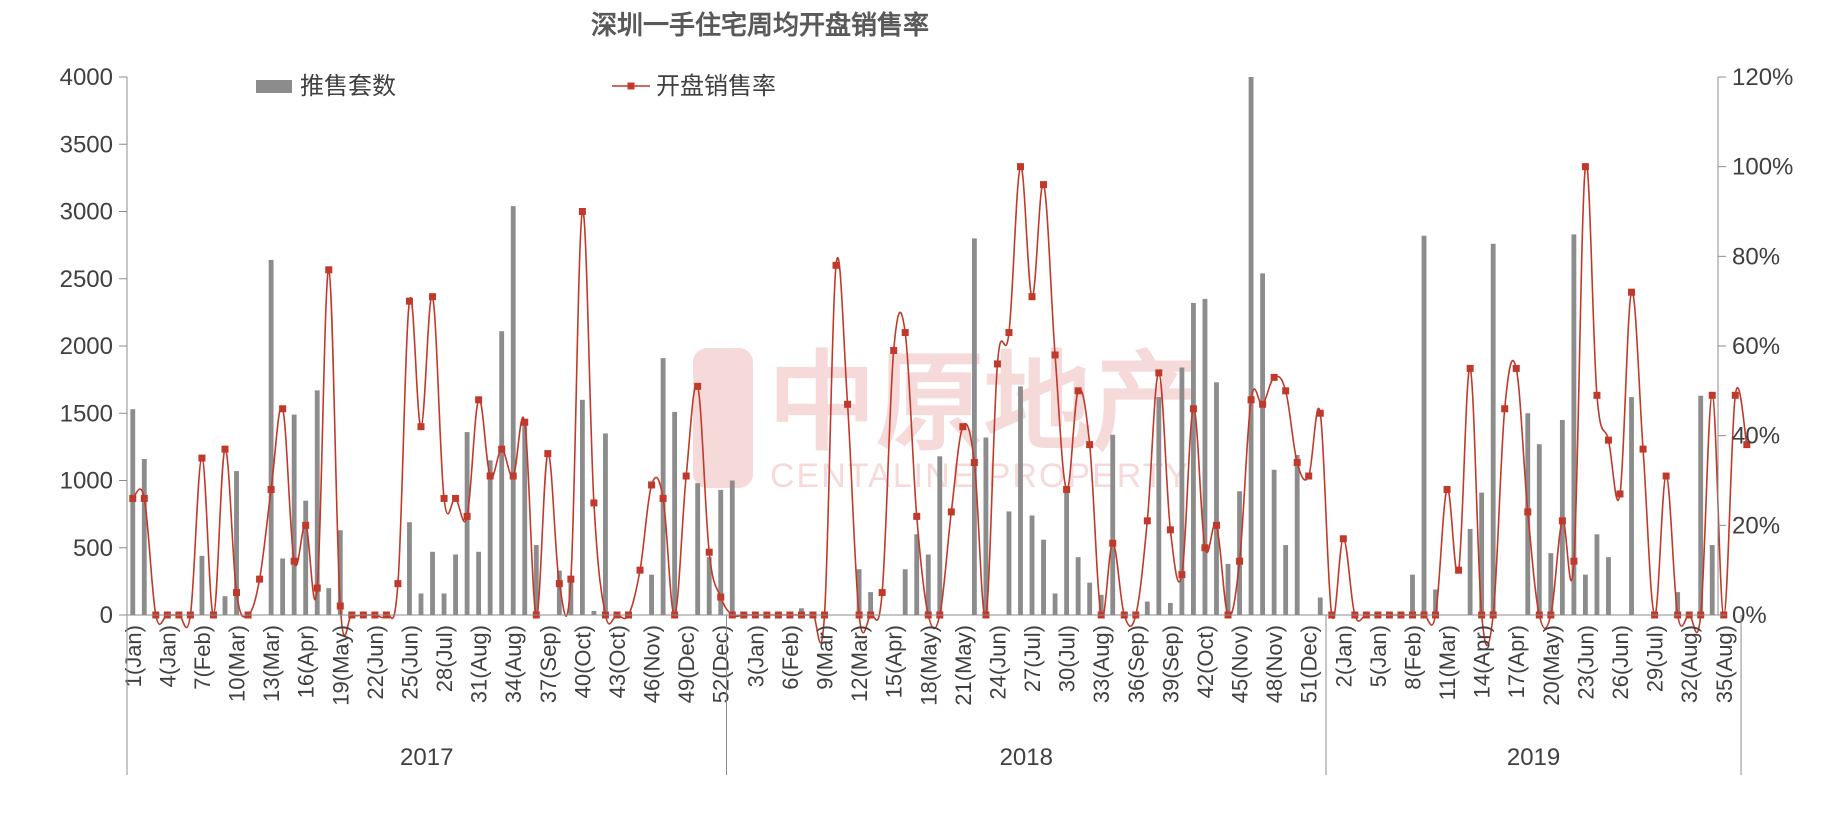 The image size is (1835, 816). I want to click on y-left-tick-label: 1000, so click(86, 481).